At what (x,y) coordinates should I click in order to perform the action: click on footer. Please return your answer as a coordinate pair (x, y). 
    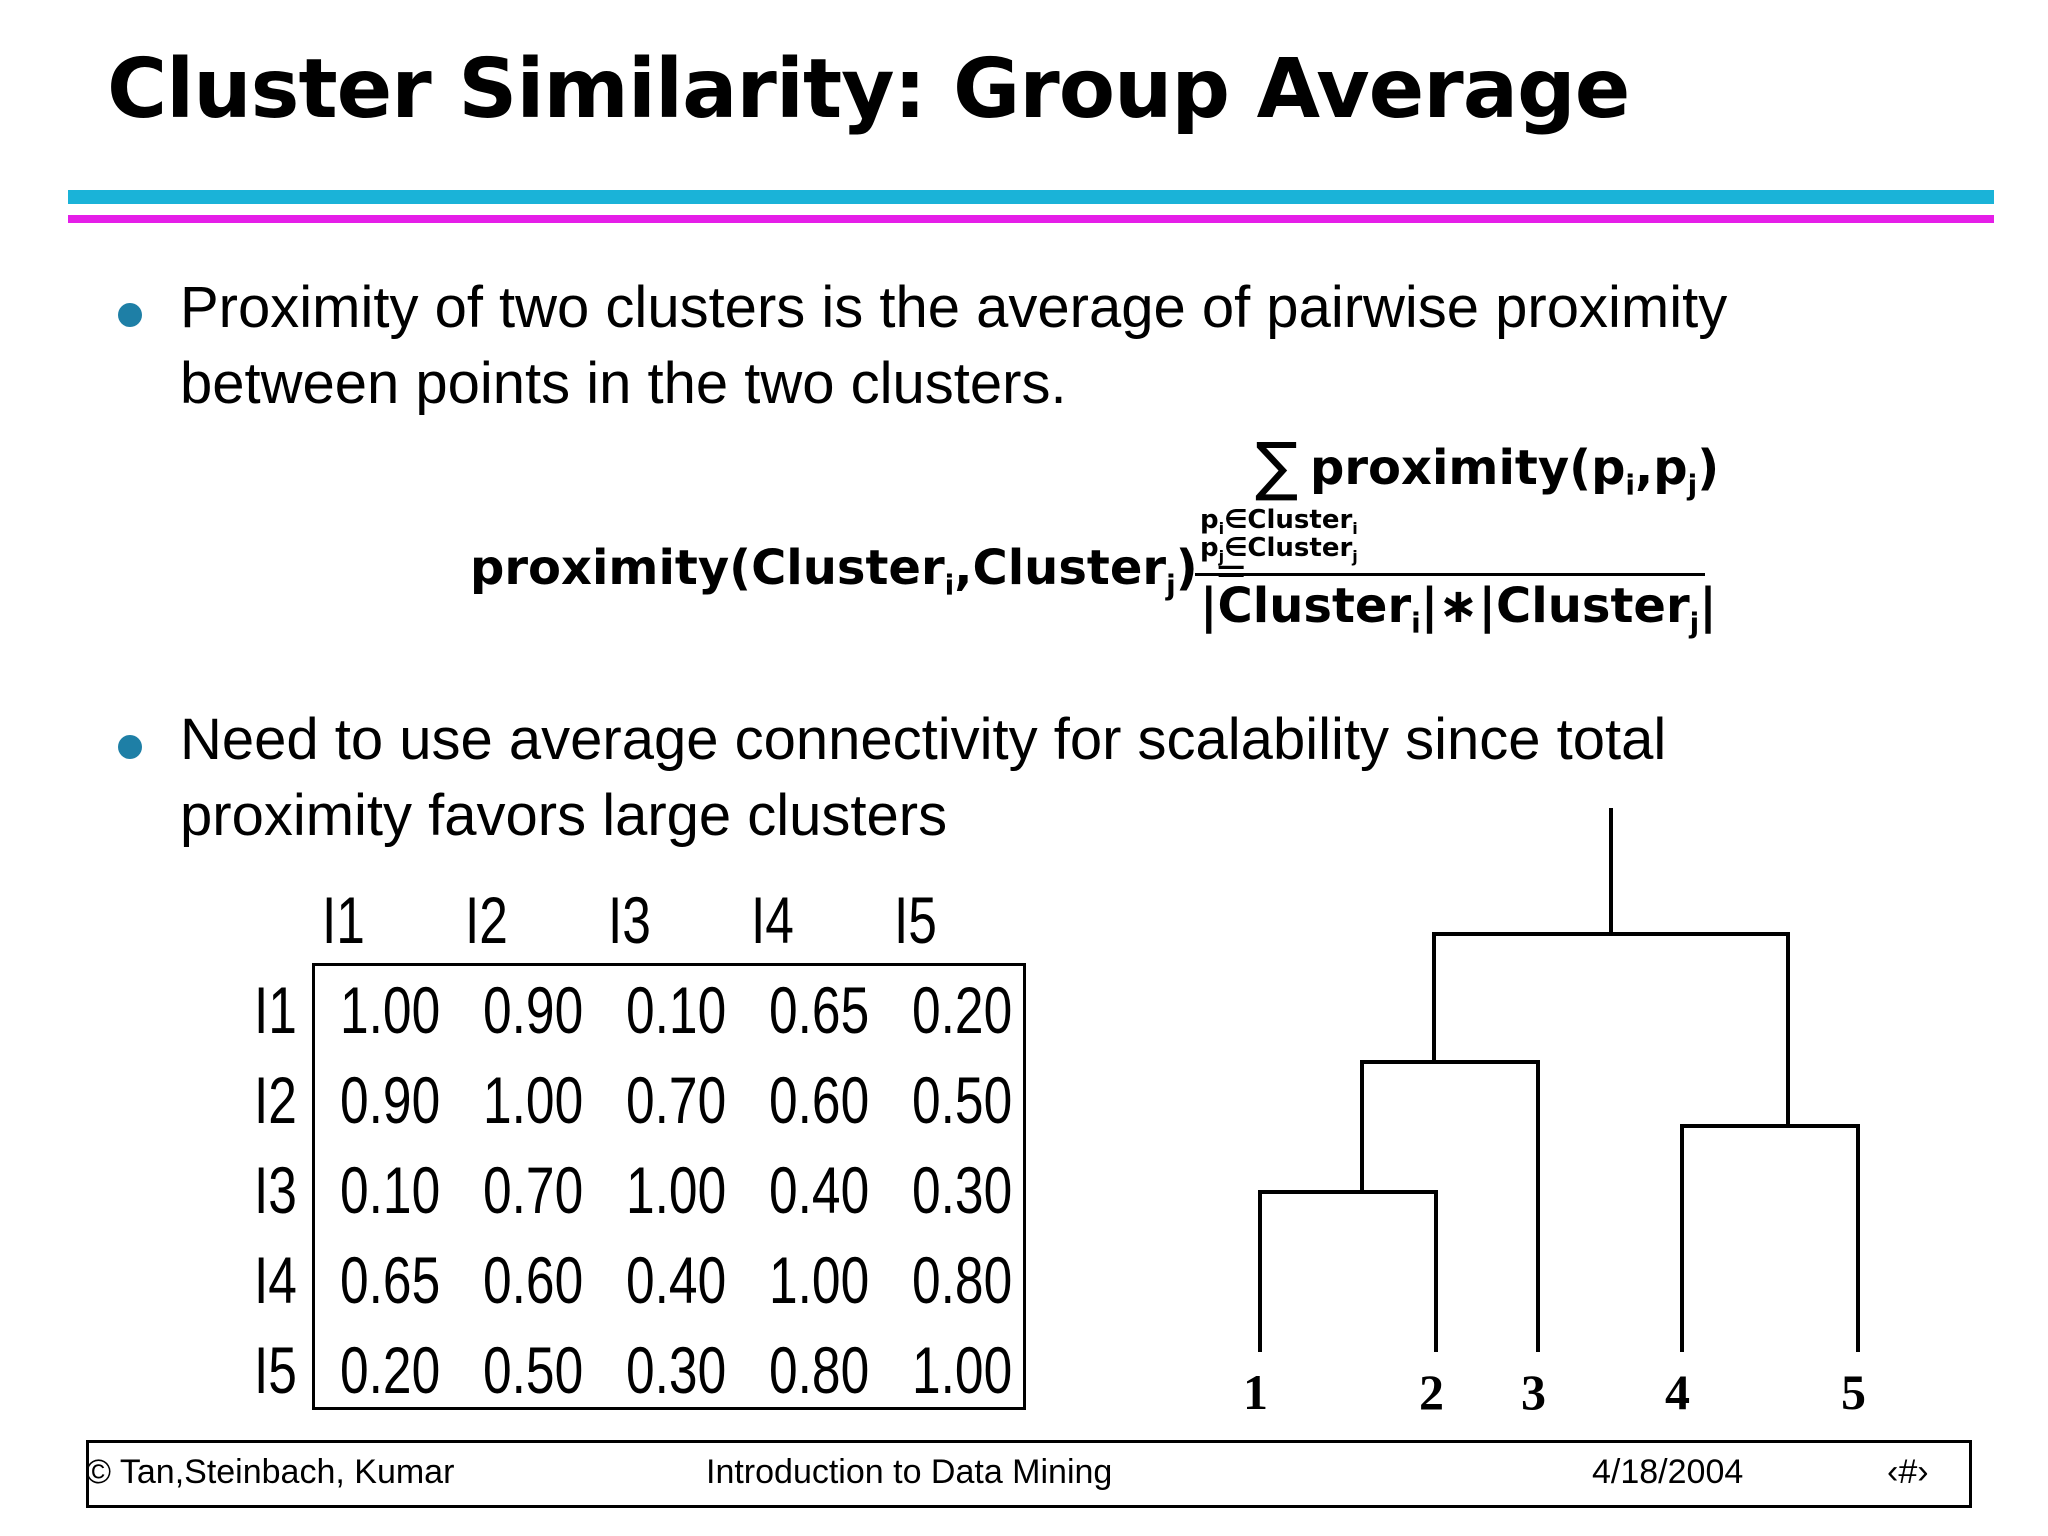
    Looking at the image, I should click on (1029, 1474).